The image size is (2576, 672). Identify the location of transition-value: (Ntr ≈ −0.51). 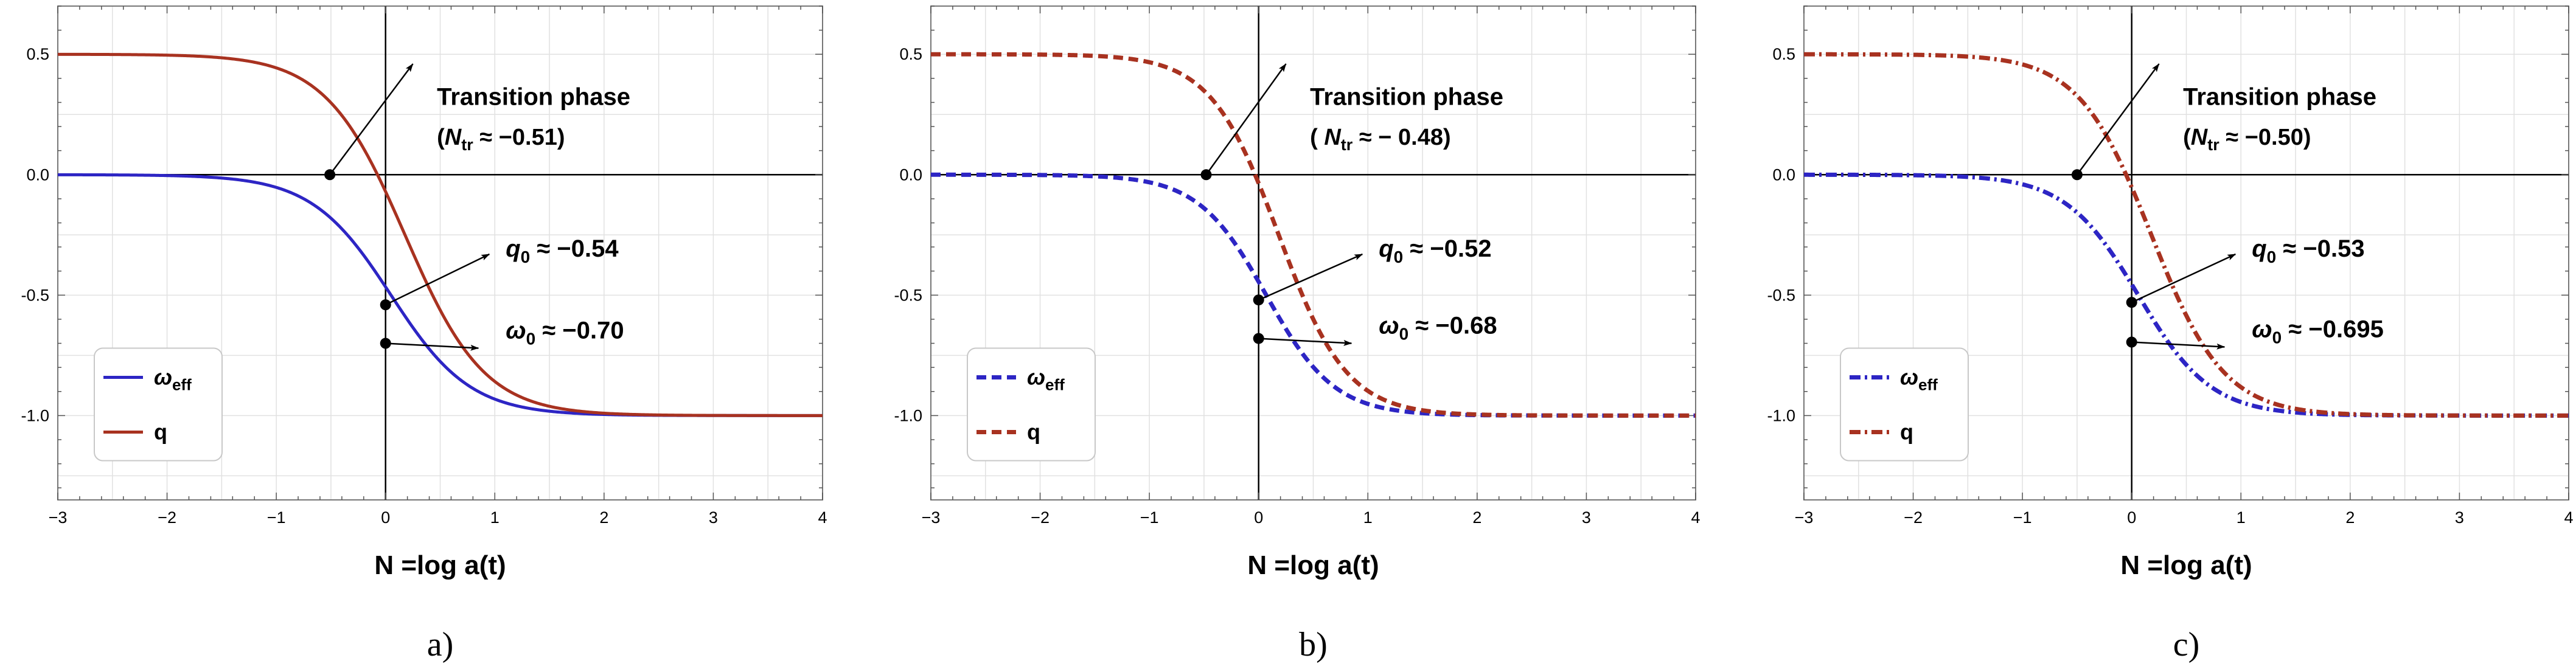
(501, 139).